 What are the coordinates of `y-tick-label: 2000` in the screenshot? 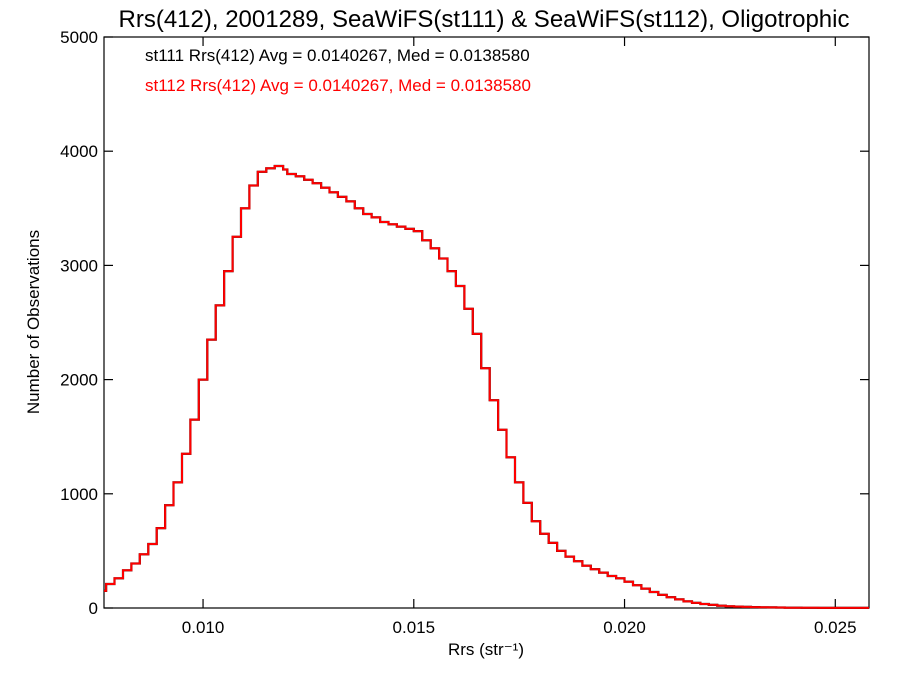 It's located at (79, 380).